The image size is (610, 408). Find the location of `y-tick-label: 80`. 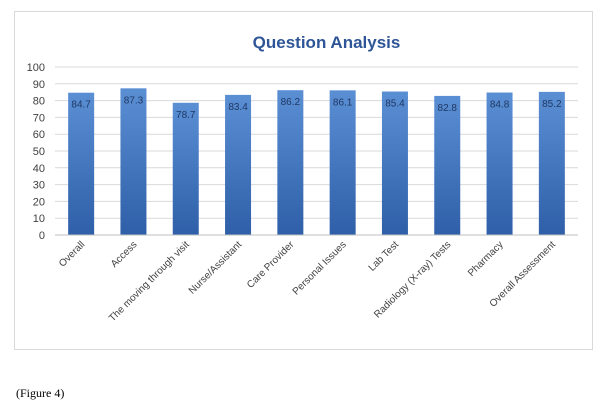

y-tick-label: 80 is located at coordinates (39, 102).